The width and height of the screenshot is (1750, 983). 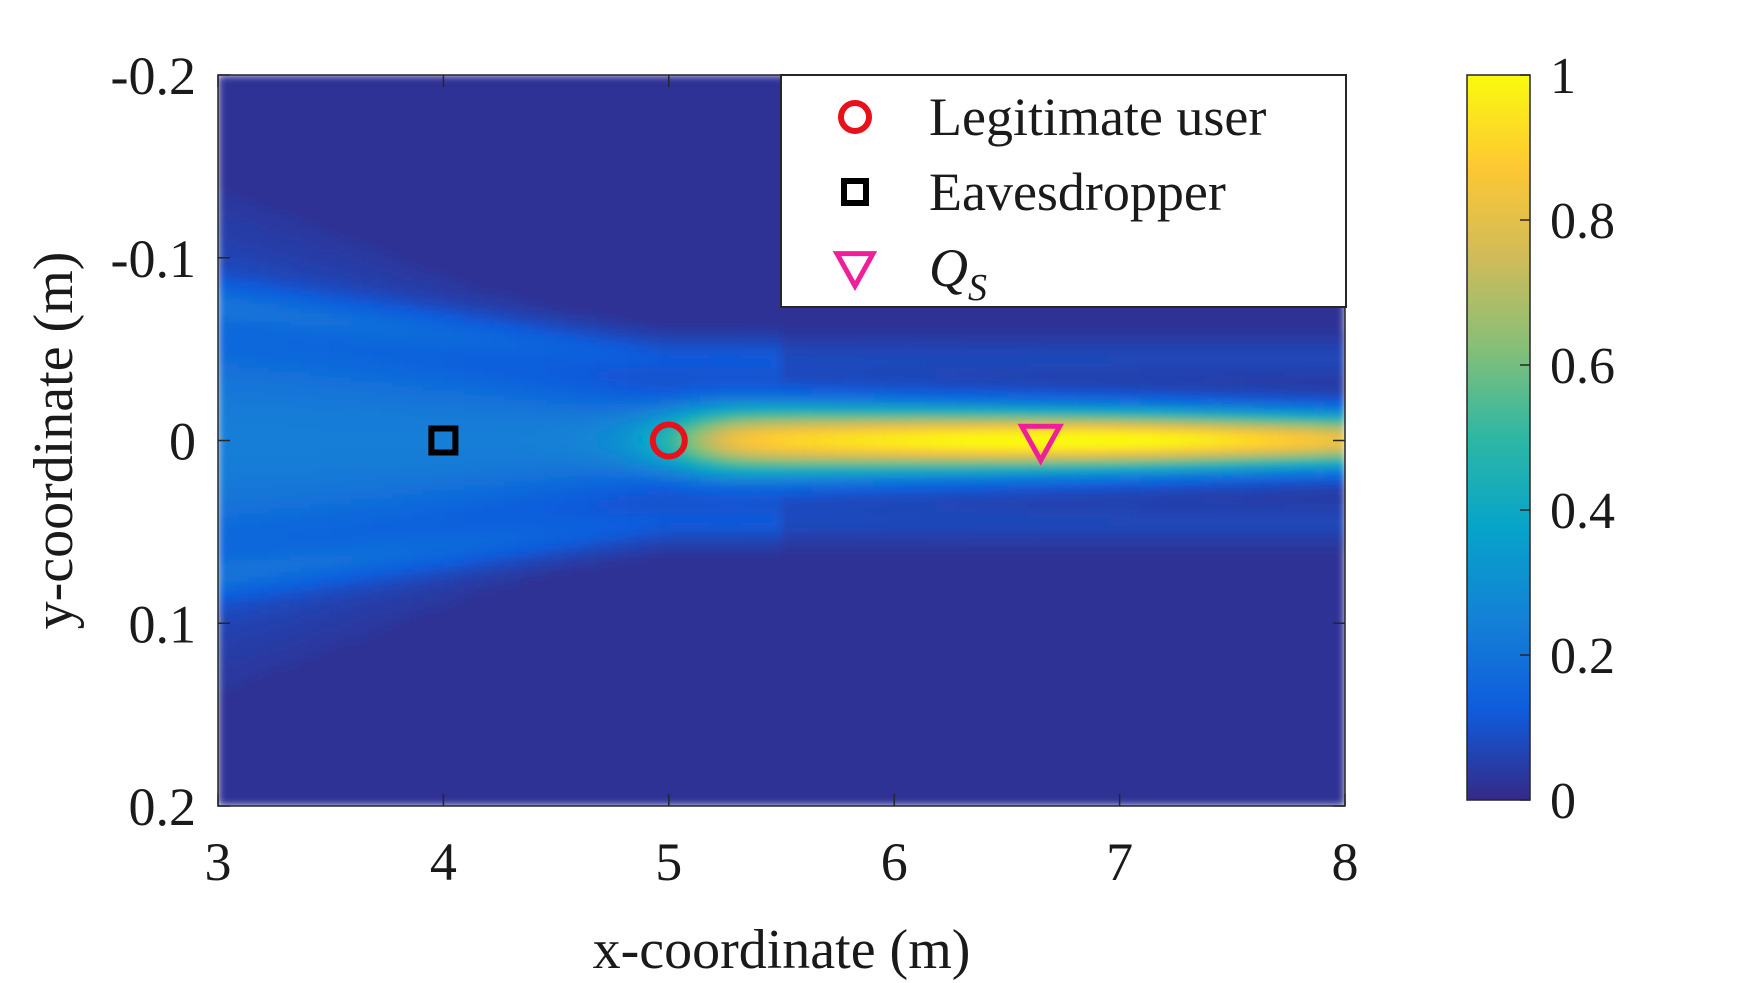 I want to click on x-tick-label: 7, so click(x=1119, y=862).